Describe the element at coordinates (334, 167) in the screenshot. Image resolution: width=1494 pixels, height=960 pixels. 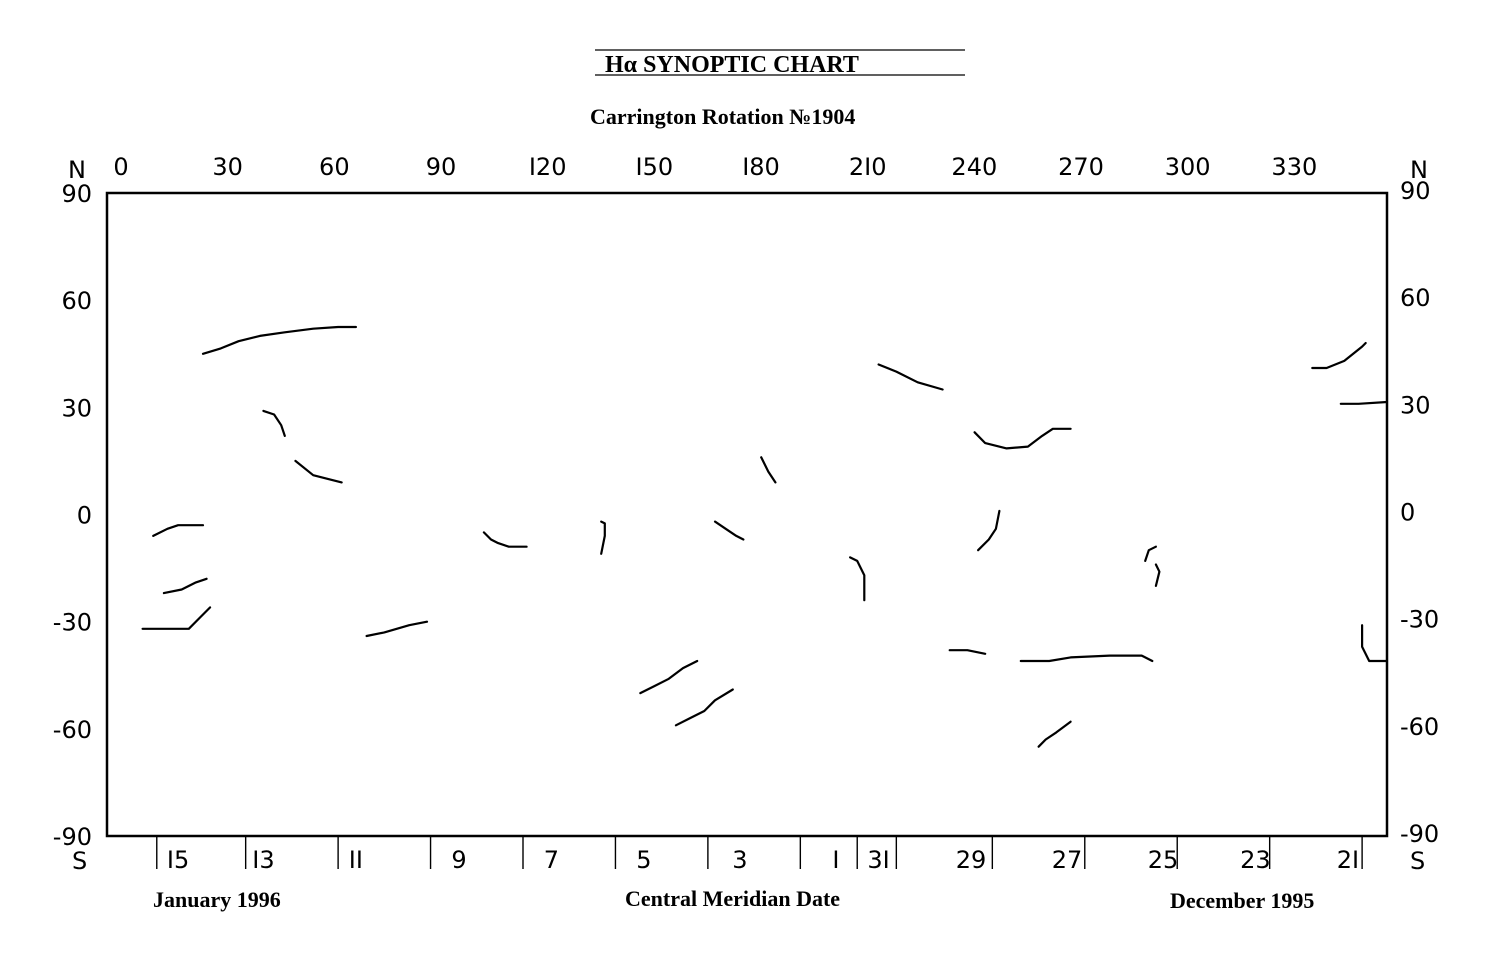
I see `top-tick-label: 60` at that location.